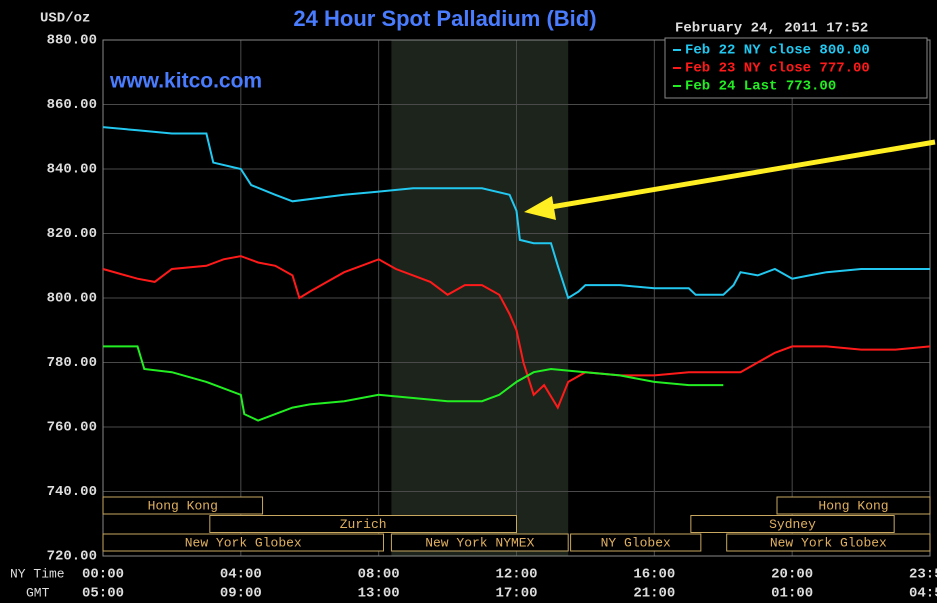  I want to click on x-tick-label: 20:00, so click(792, 575).